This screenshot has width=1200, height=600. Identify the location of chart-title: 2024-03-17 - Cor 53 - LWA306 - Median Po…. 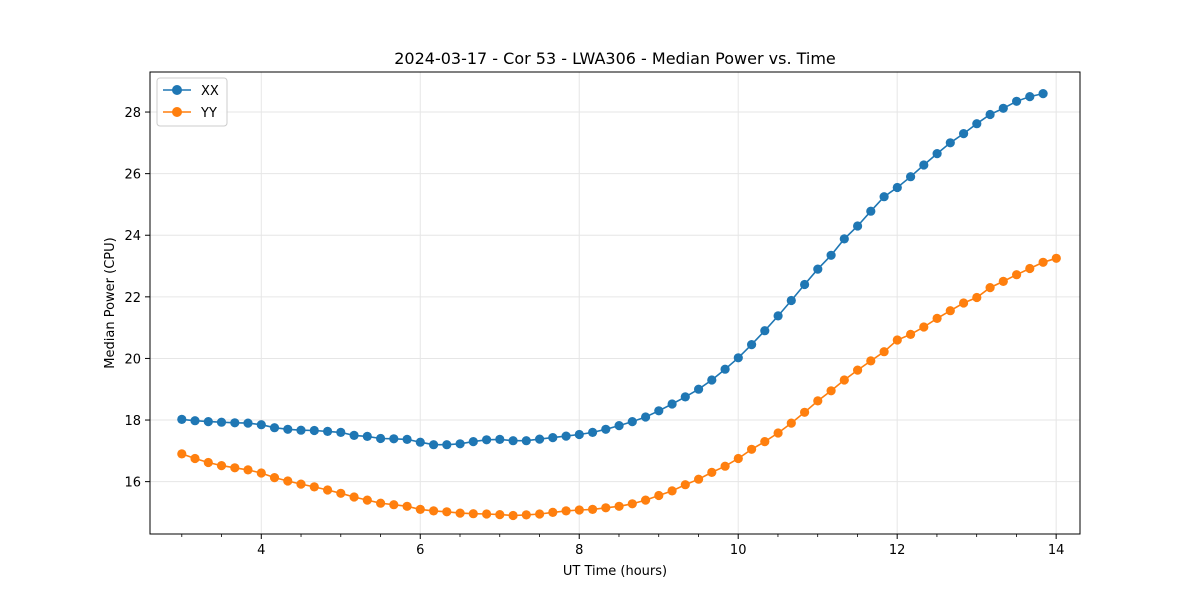
(615, 58).